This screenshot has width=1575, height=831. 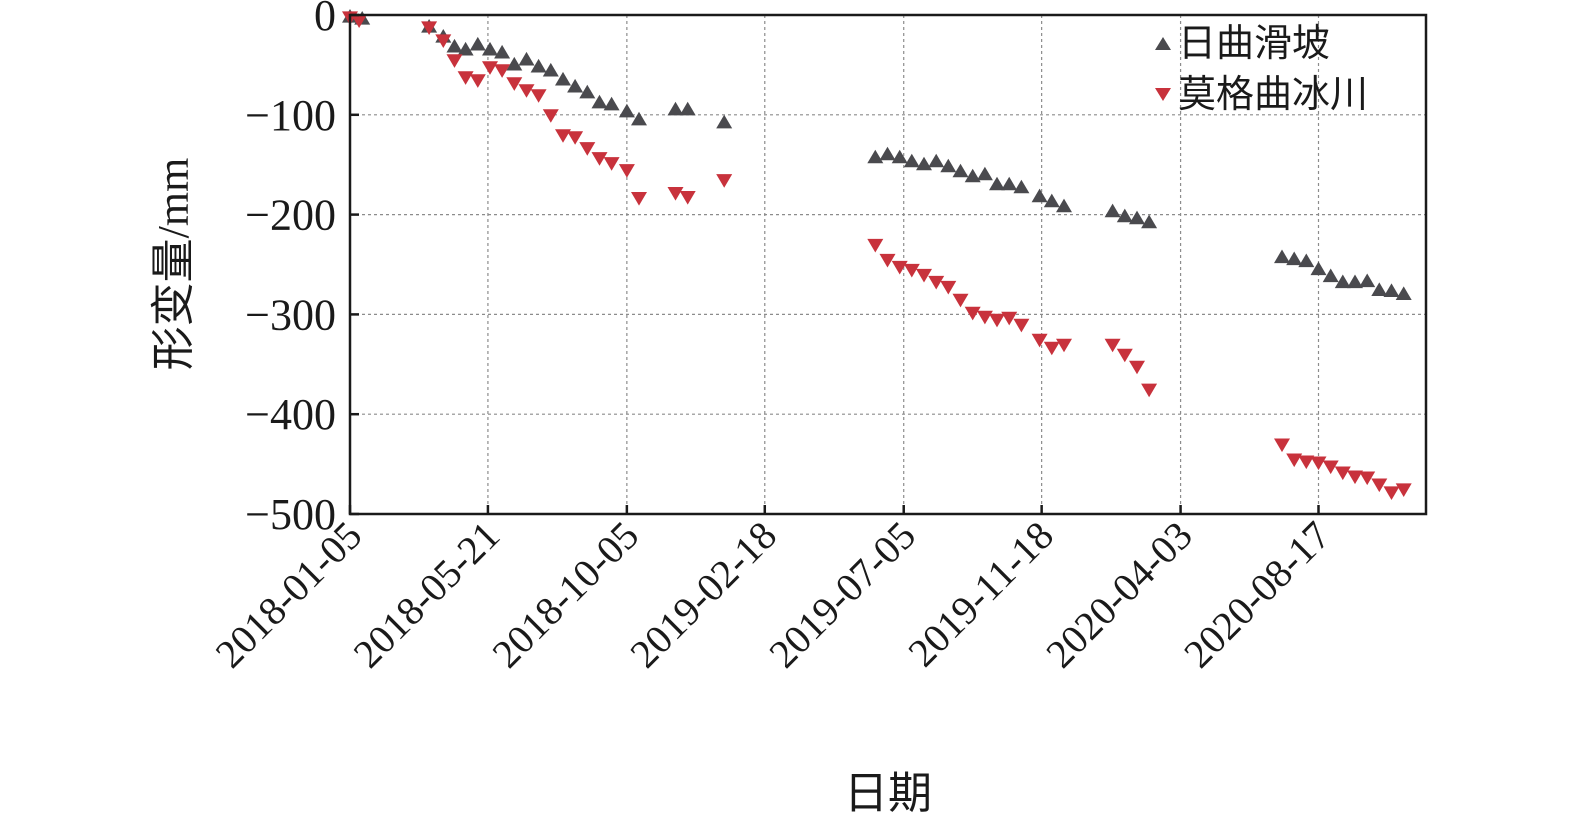 What do you see at coordinates (290, 514) in the screenshot?
I see `y-tick-label: −500` at bounding box center [290, 514].